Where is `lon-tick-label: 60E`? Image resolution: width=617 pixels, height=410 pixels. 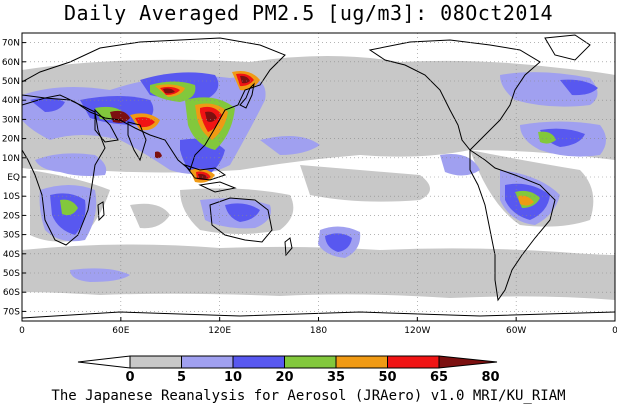 lon-tick-label: 60E is located at coordinates (120, 331).